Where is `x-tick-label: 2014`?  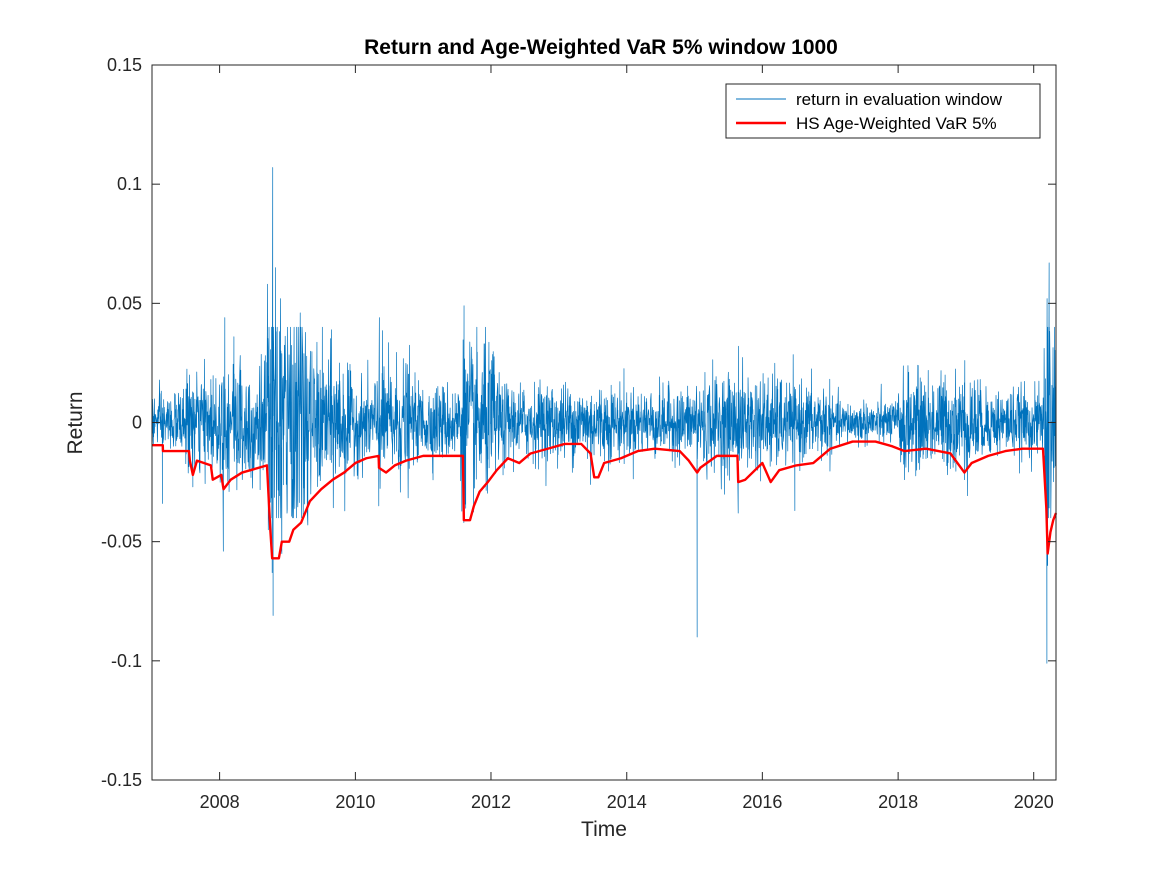
x-tick-label: 2014 is located at coordinates (627, 802).